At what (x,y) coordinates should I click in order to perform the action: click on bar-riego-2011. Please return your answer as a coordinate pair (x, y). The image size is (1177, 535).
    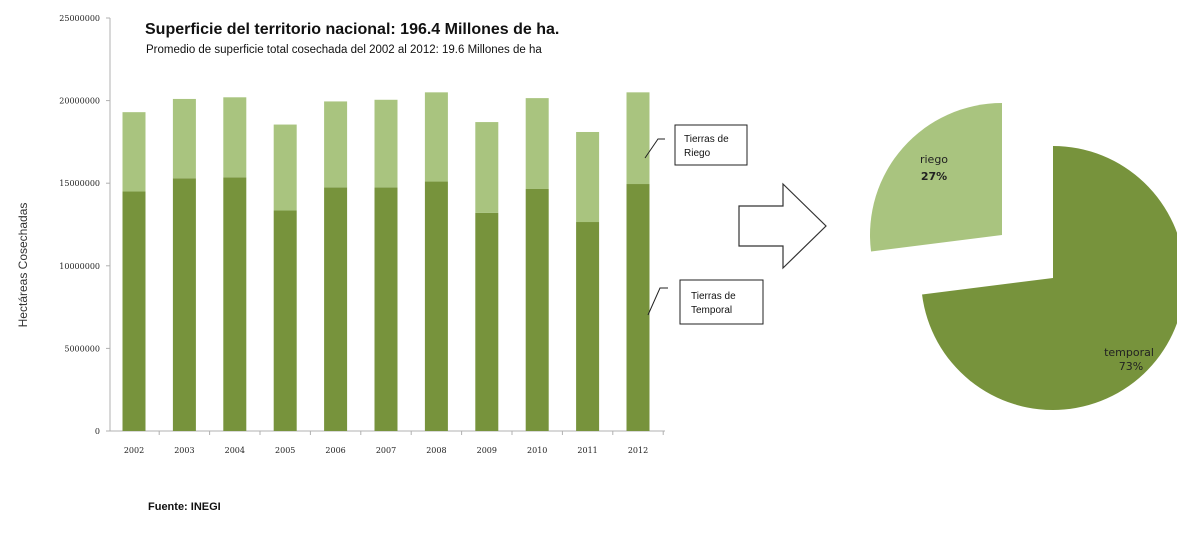
    Looking at the image, I should click on (588, 177).